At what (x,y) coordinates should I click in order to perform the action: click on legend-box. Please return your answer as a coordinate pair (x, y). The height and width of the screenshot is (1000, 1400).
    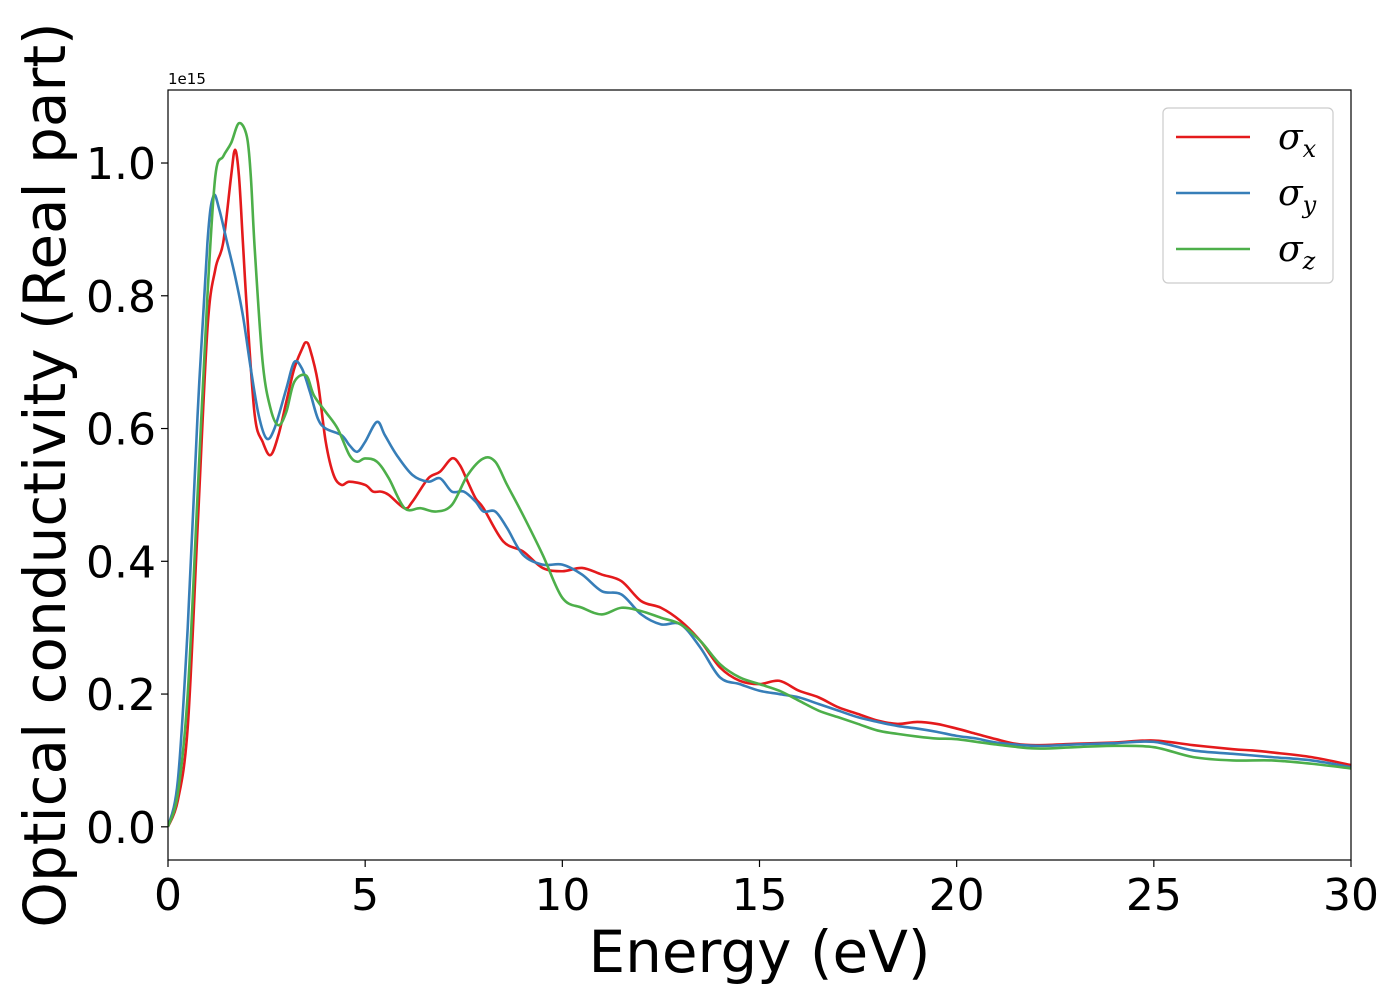
    Looking at the image, I should click on (1248, 195).